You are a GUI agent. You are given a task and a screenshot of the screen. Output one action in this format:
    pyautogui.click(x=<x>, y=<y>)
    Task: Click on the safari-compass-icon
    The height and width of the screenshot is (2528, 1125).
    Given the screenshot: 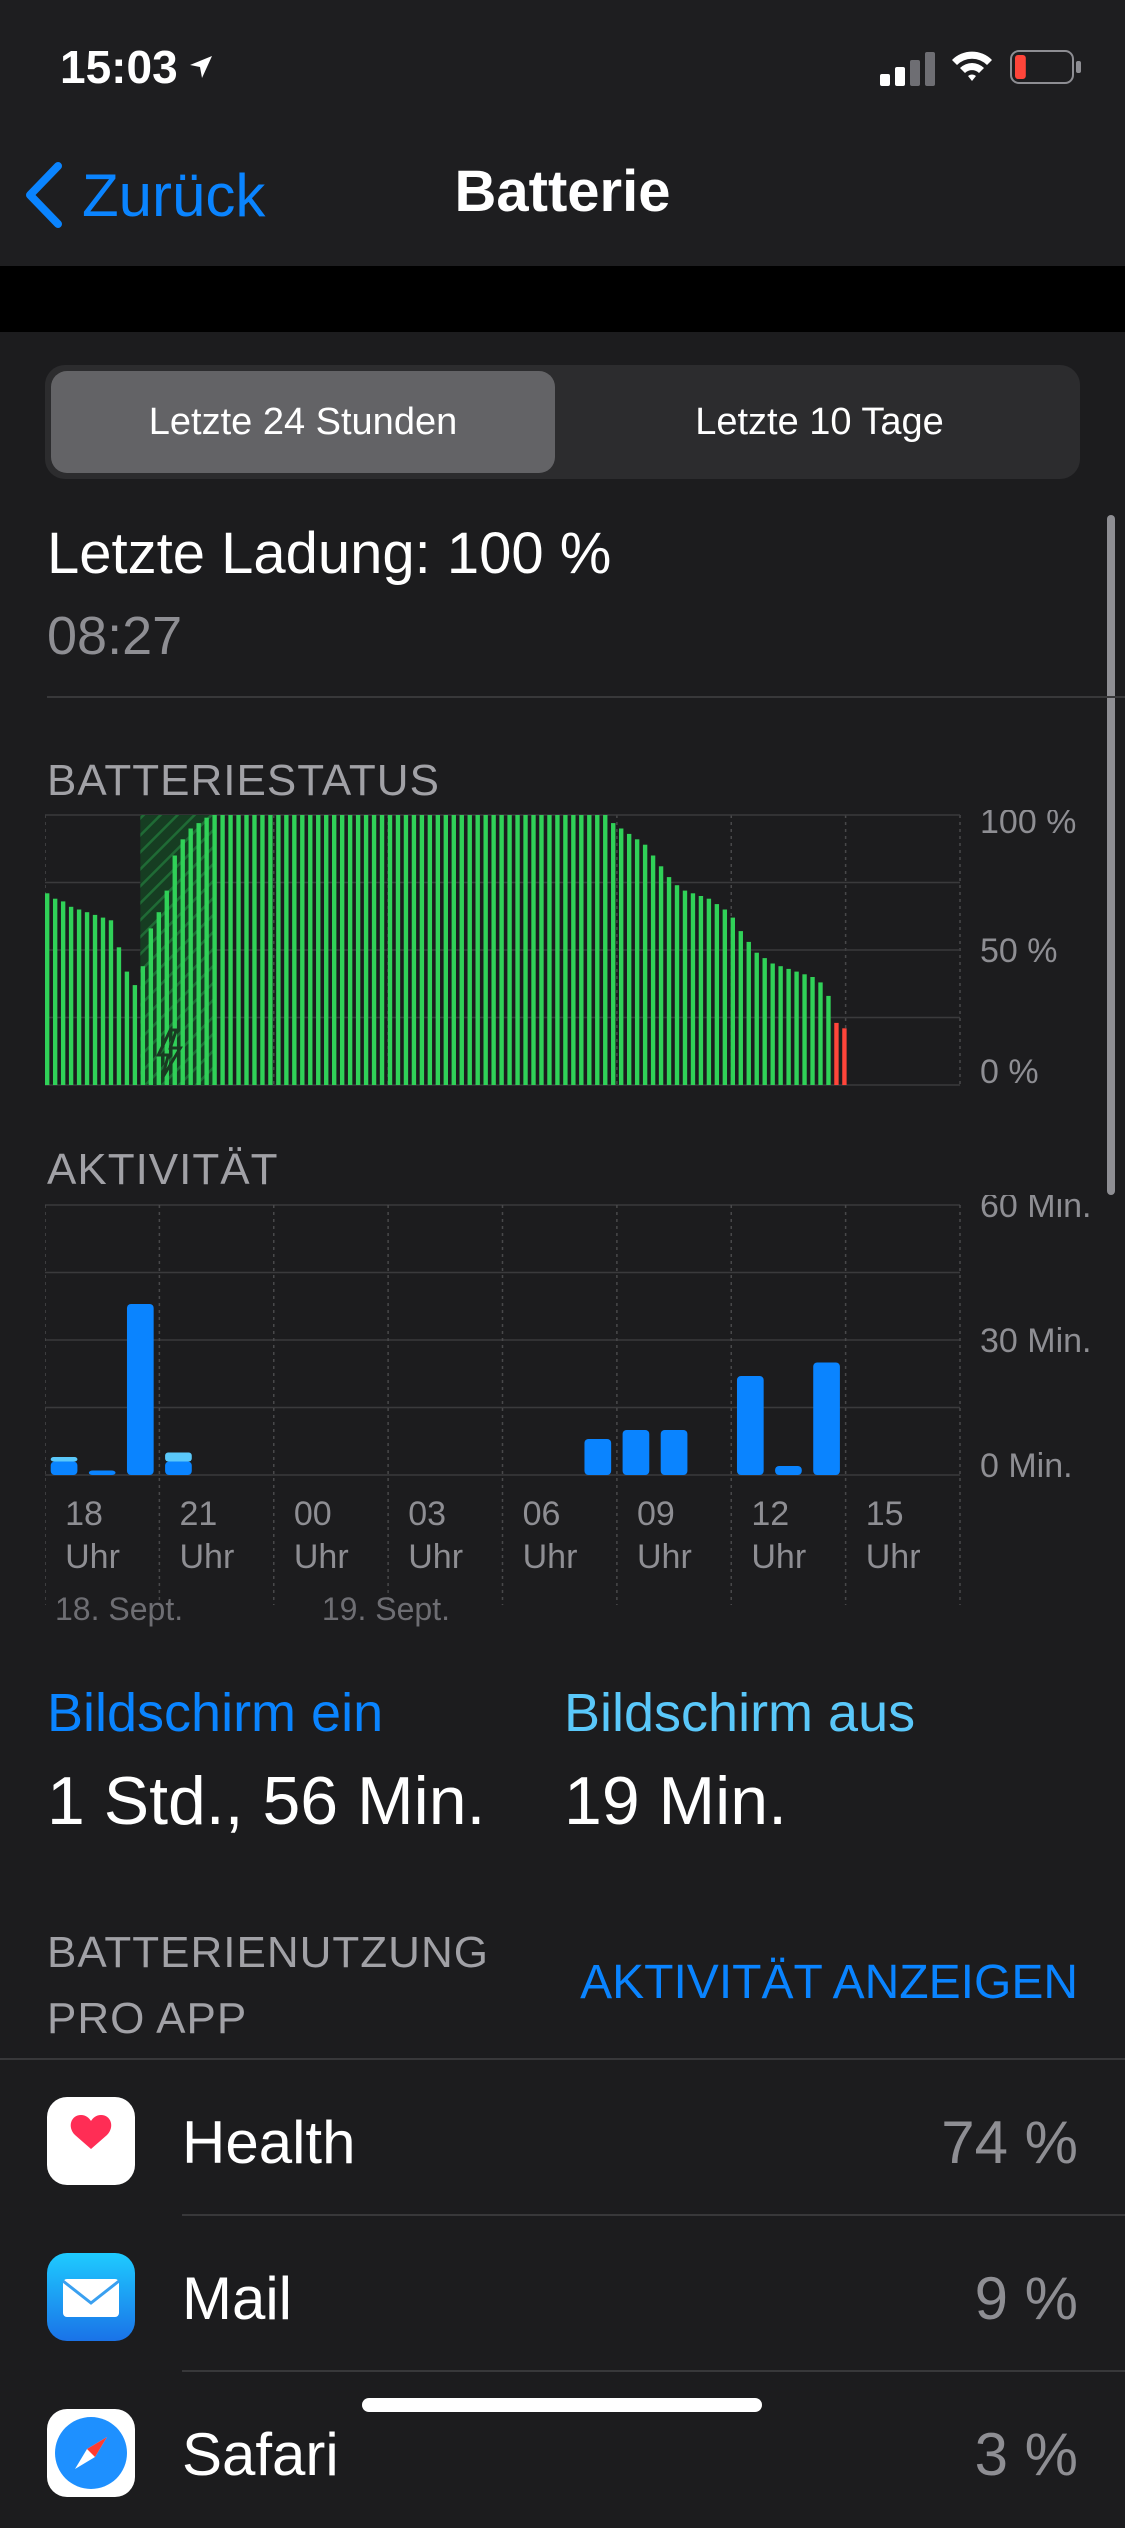 What is the action you would take?
    pyautogui.click(x=91, y=2453)
    